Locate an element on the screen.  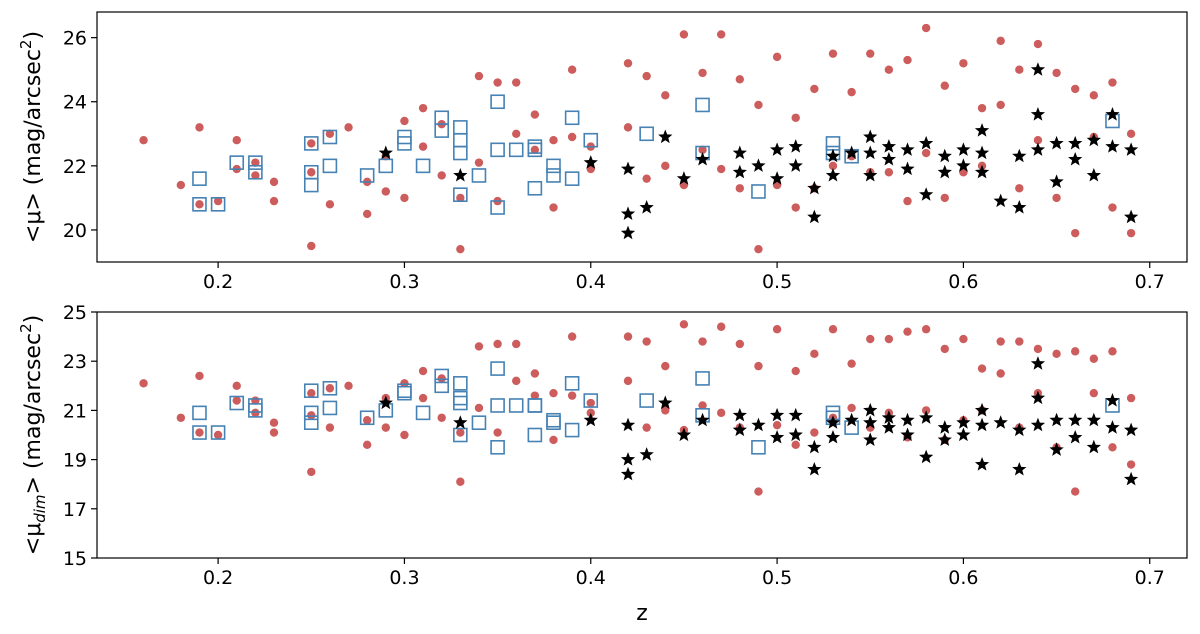
y-tick-label: 22 is located at coordinates (75, 167).